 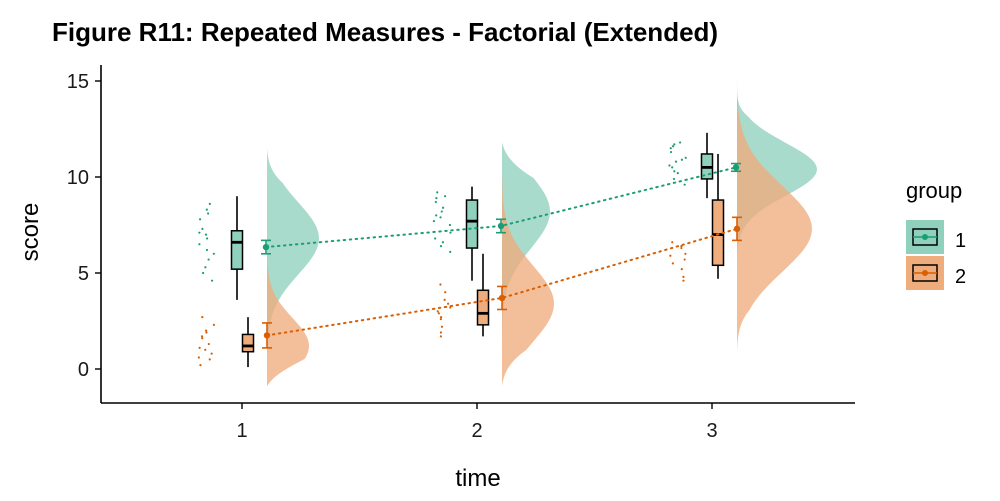 I want to click on y-tick-label: 10, so click(x=78, y=178).